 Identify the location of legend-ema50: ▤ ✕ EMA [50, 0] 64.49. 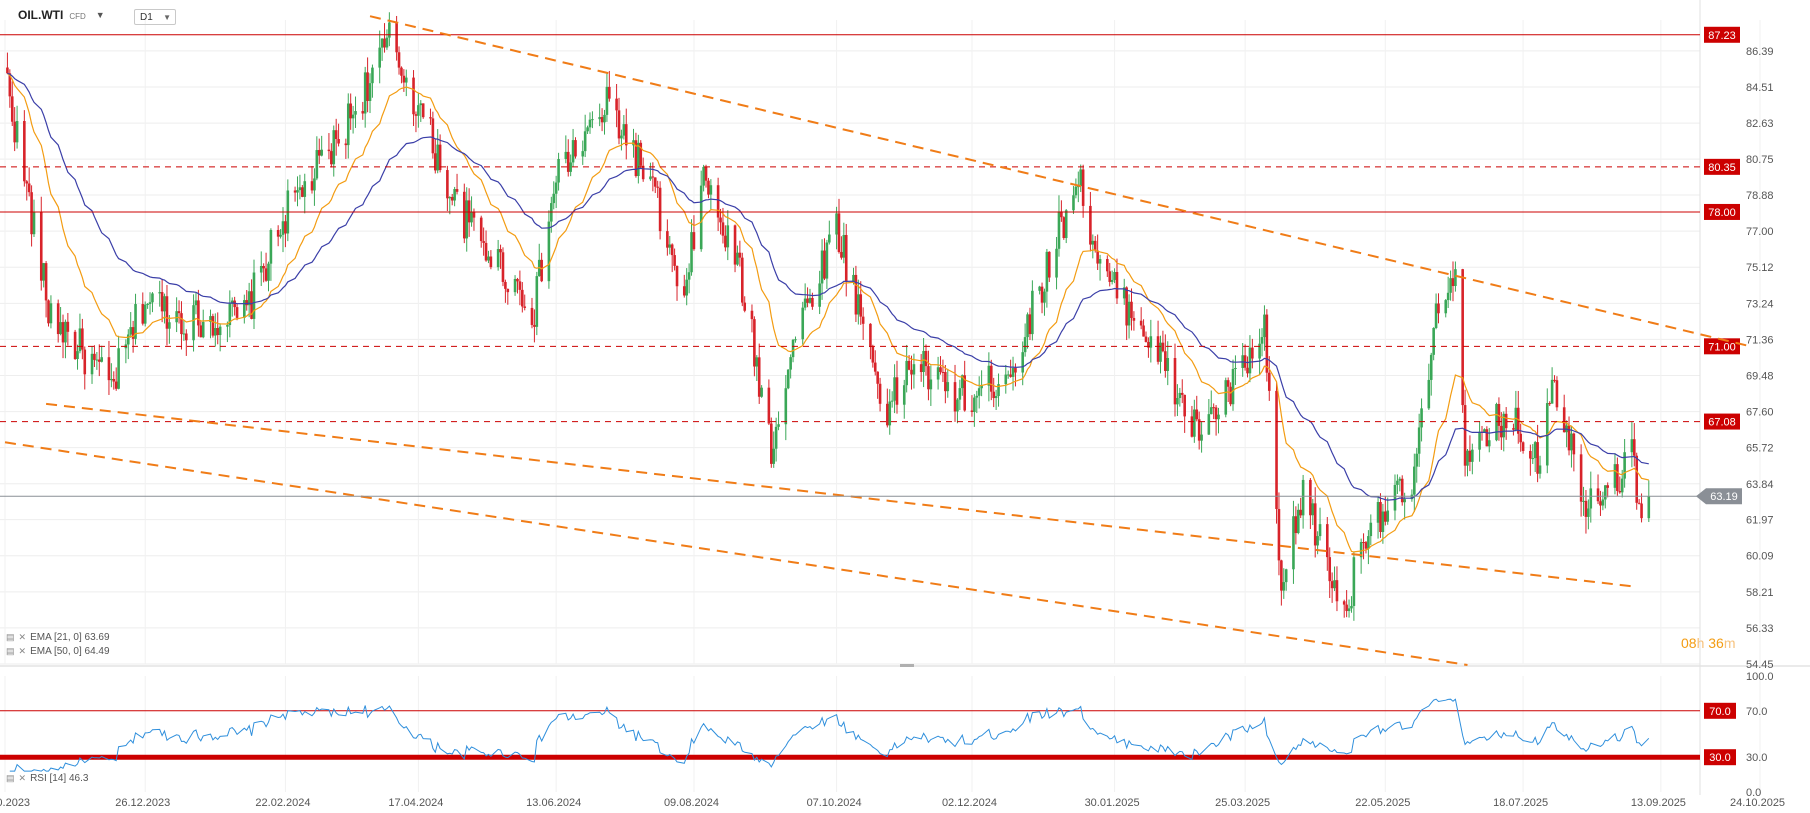
(58, 651).